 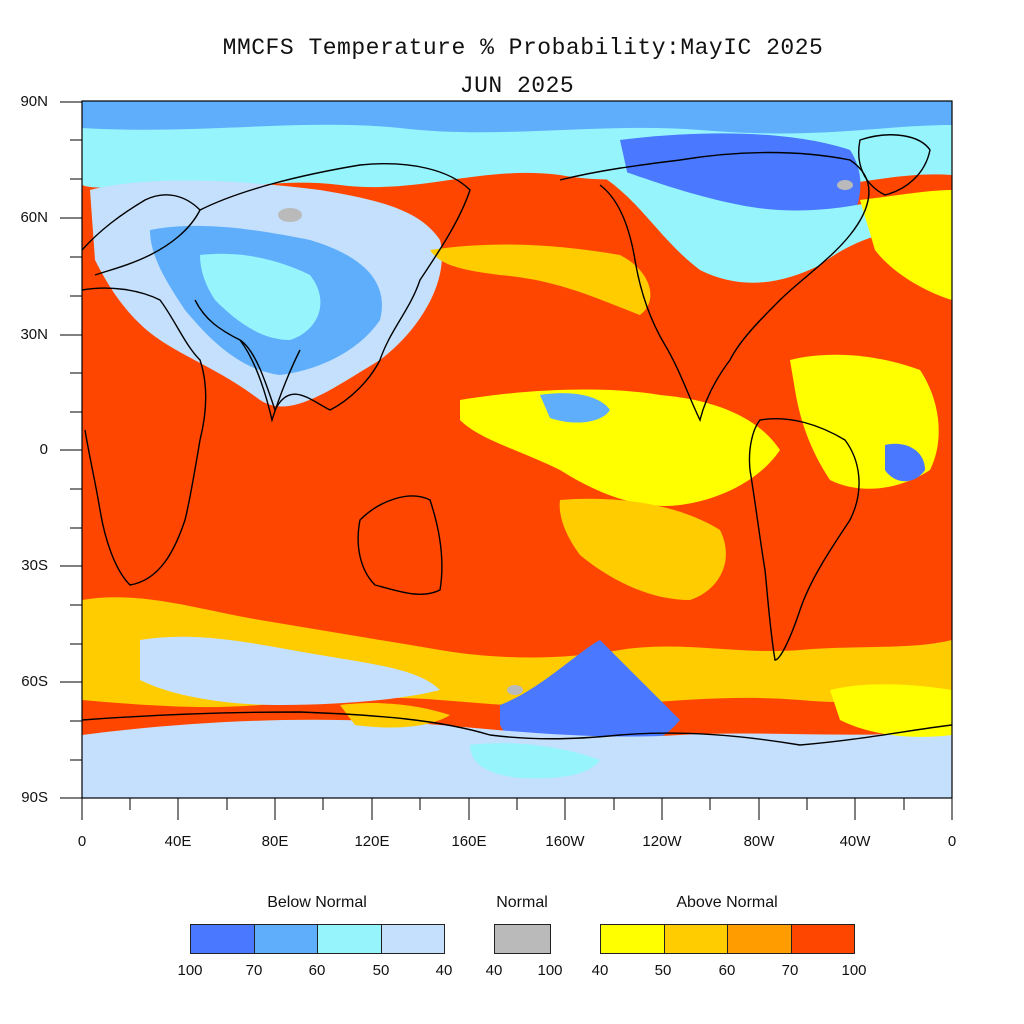 What do you see at coordinates (71, 450) in the screenshot?
I see `lat-ticks` at bounding box center [71, 450].